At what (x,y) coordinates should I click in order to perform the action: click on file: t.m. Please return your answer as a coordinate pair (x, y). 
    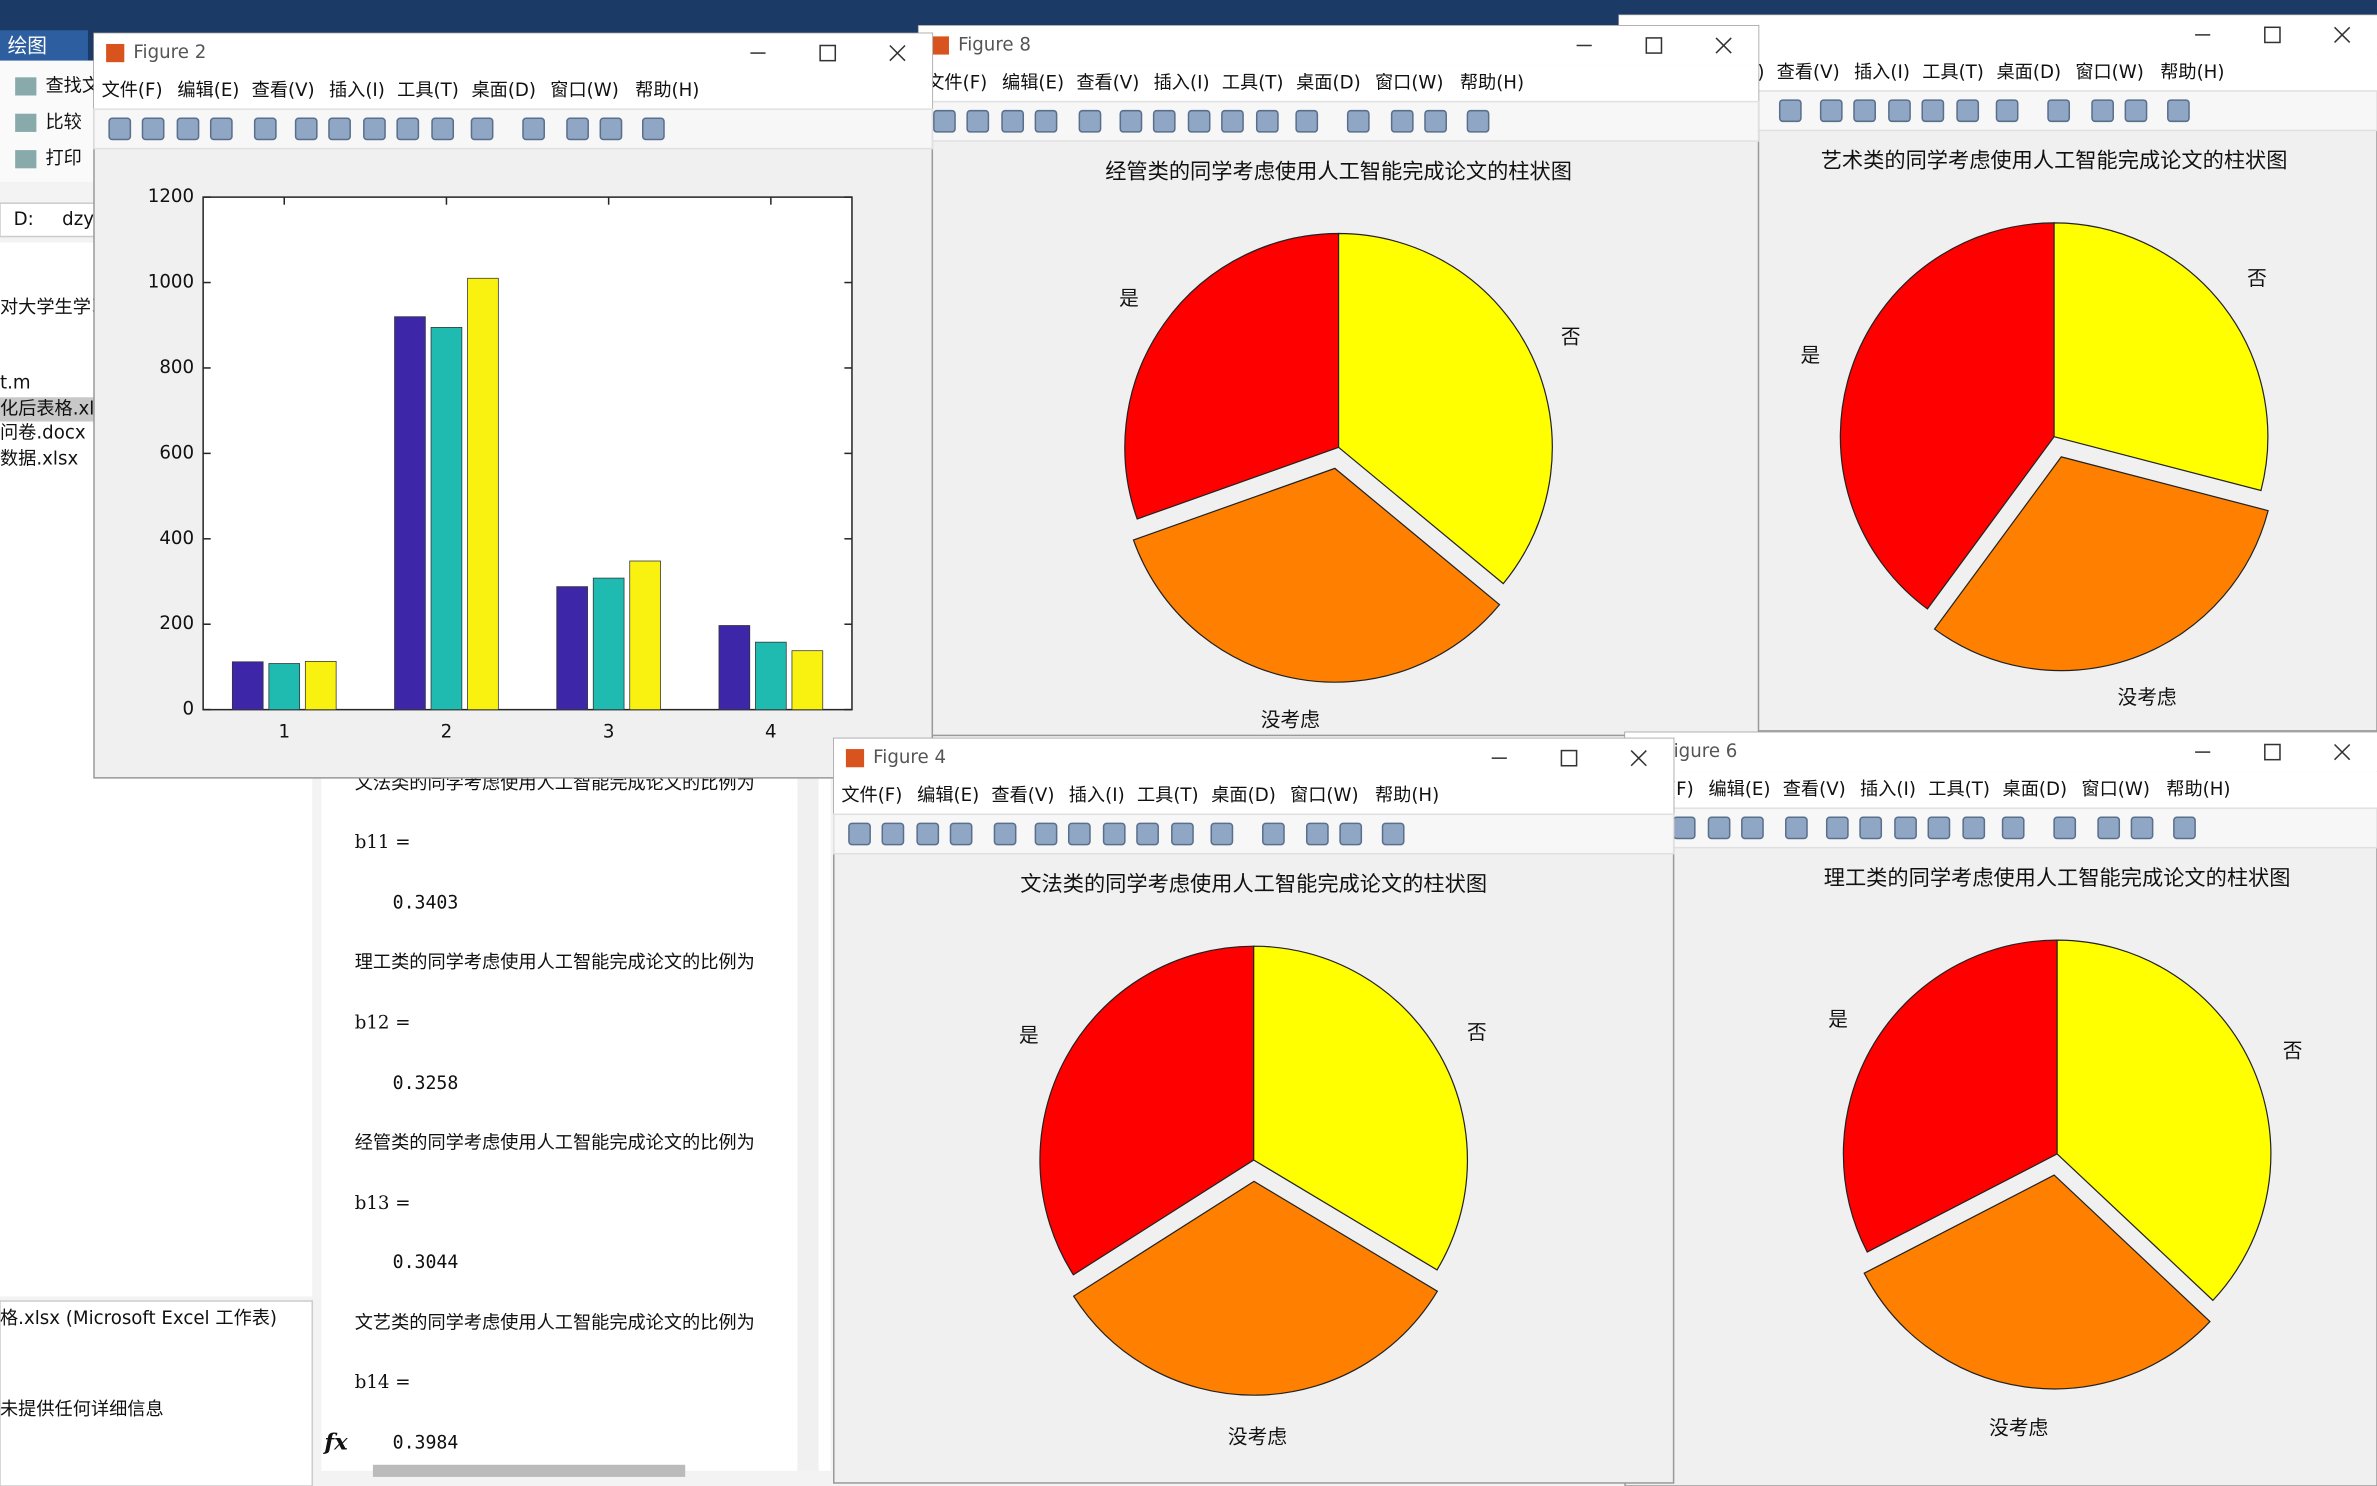
    Looking at the image, I should click on (15, 383).